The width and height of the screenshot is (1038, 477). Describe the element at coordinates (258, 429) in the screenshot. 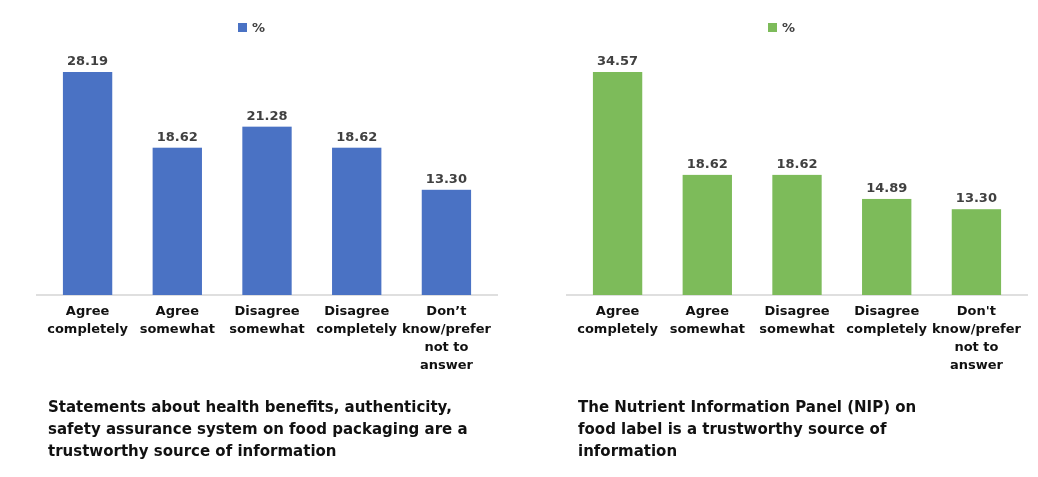

I see `text: Statements about health benefits, authenticity, safety assurance system on food packaging are a trustworthy source of information` at that location.